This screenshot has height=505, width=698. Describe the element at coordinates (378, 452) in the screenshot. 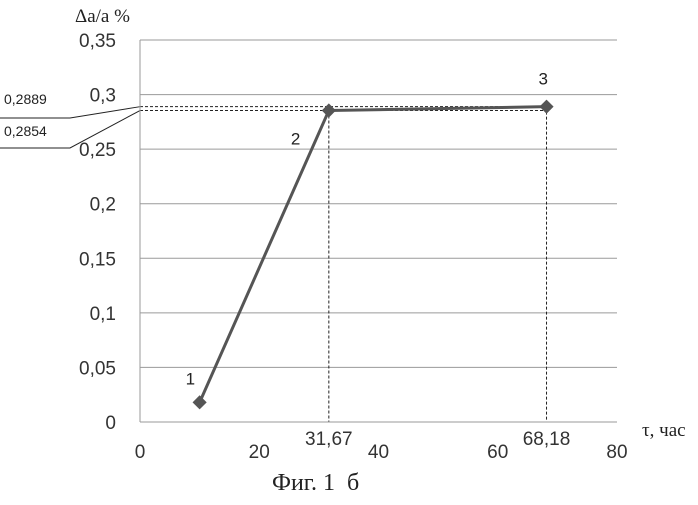

I see `x-tick-label: 40` at that location.